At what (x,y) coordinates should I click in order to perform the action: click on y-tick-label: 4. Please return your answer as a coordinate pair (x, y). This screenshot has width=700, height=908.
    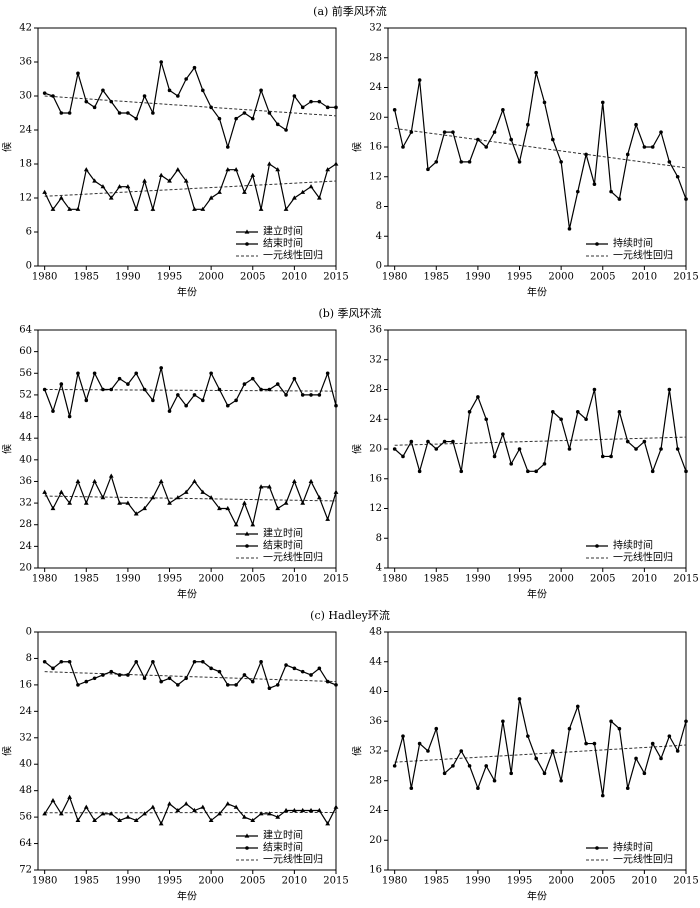
    Looking at the image, I should click on (379, 568).